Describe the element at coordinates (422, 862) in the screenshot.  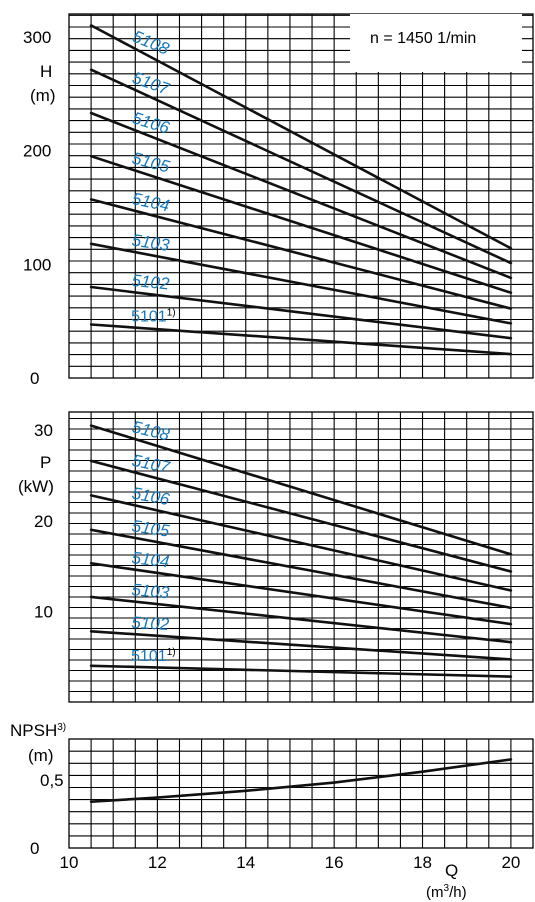
I see `x-tick-label: 18` at that location.